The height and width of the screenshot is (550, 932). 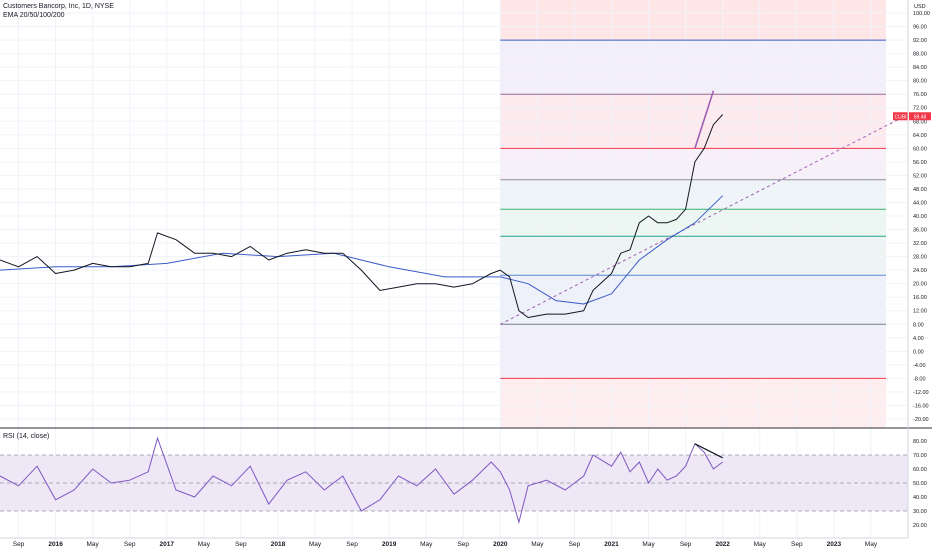 I want to click on y-tick-label: 16.00, so click(x=920, y=298).